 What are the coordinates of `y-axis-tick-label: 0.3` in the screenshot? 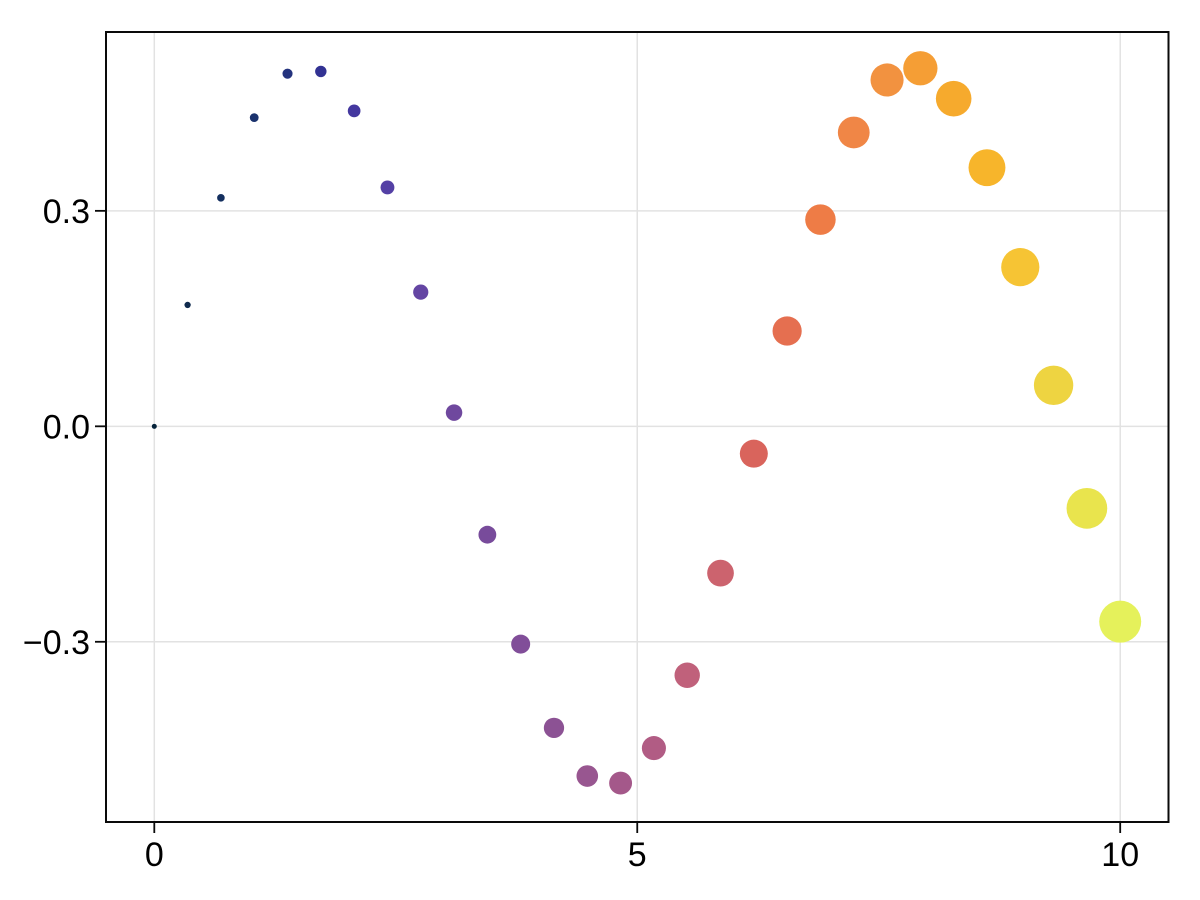 It's located at (66, 212).